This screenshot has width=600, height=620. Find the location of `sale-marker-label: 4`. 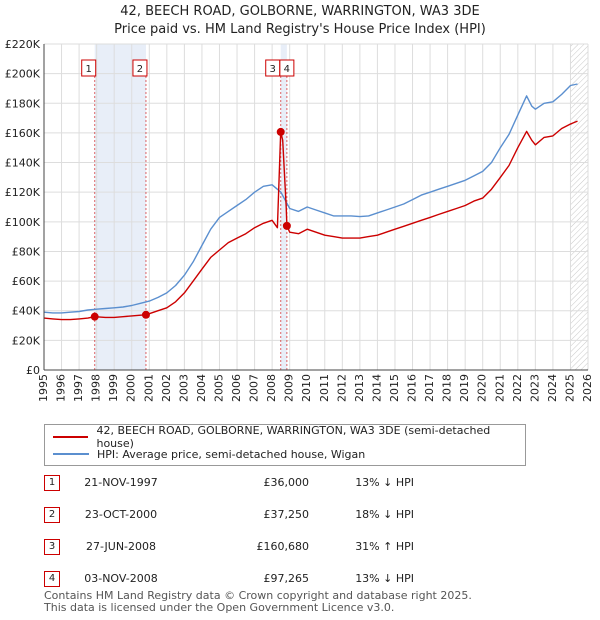

sale-marker-label: 4 is located at coordinates (287, 69).